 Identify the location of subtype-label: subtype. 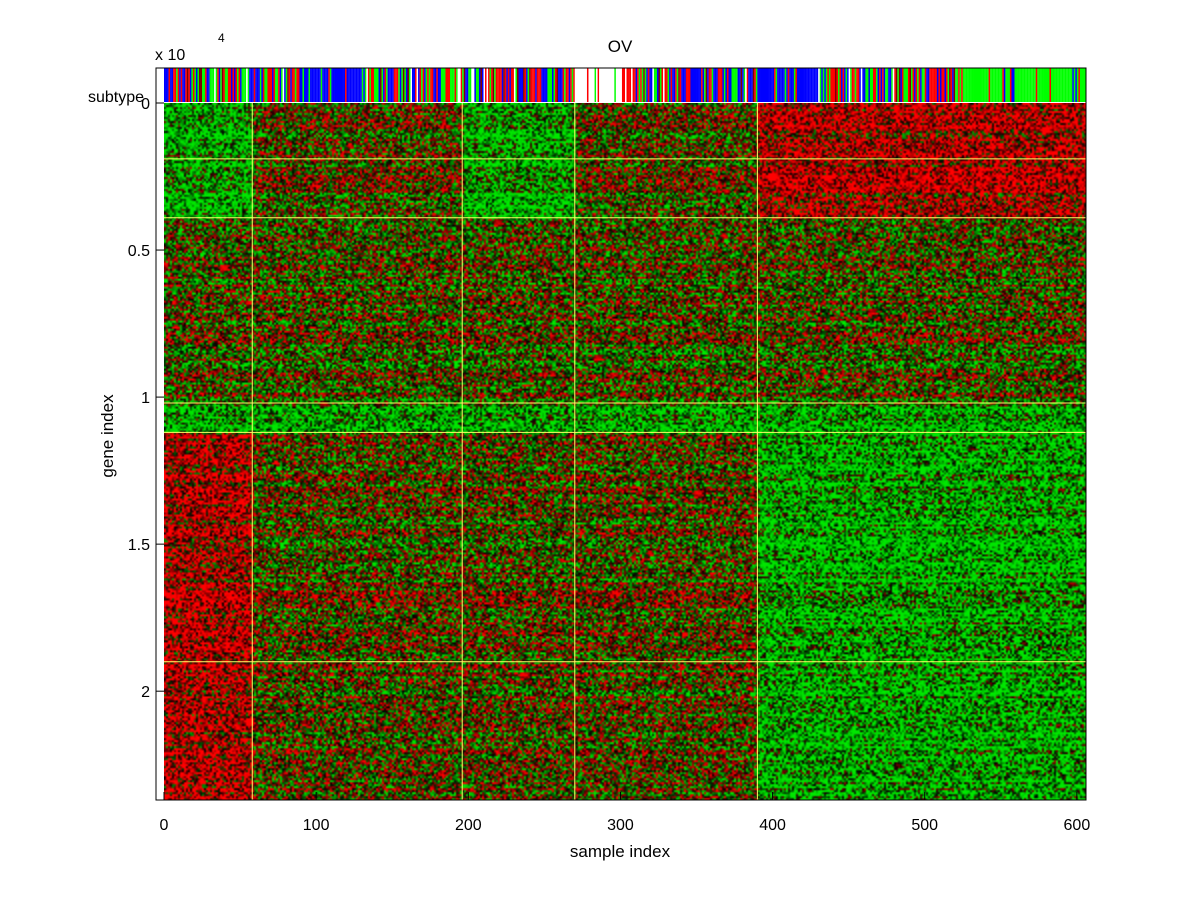
(116, 97).